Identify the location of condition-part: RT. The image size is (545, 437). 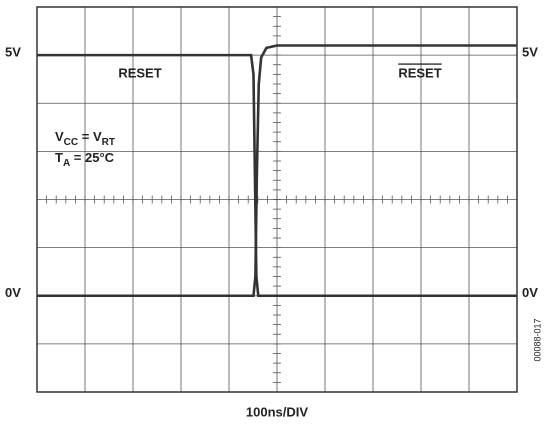
(108, 142).